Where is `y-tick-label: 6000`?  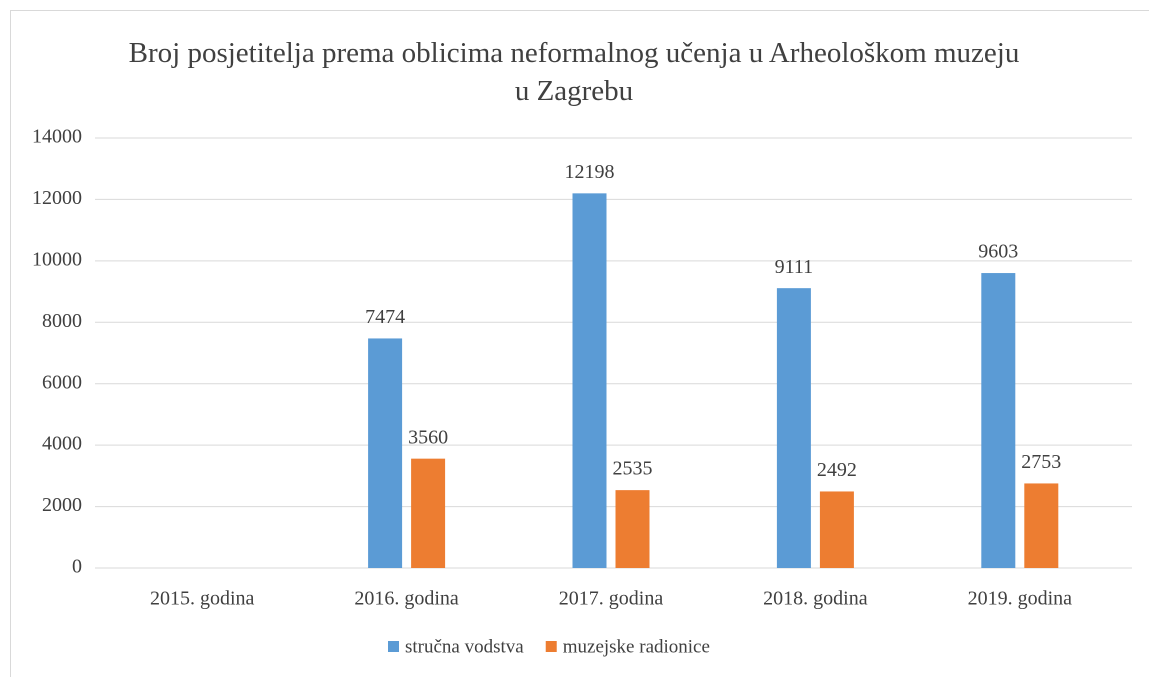 y-tick-label: 6000 is located at coordinates (62, 382).